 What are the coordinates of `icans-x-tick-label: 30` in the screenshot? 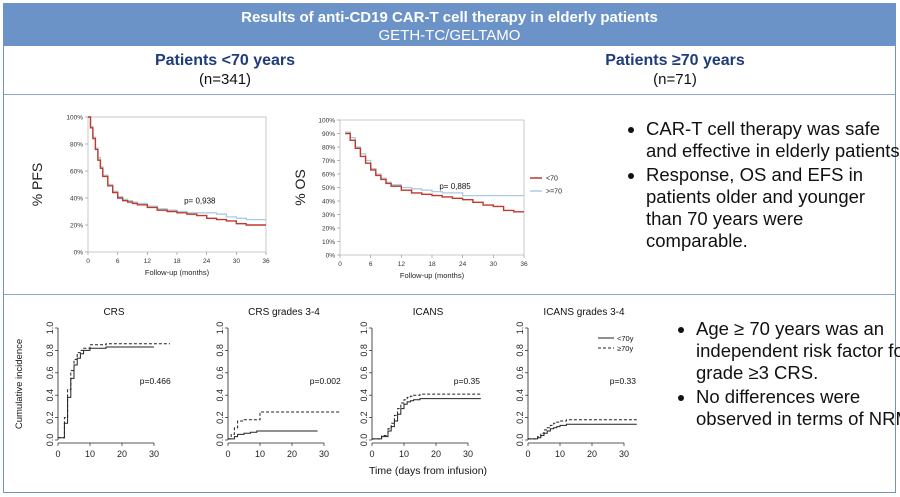 It's located at (468, 454).